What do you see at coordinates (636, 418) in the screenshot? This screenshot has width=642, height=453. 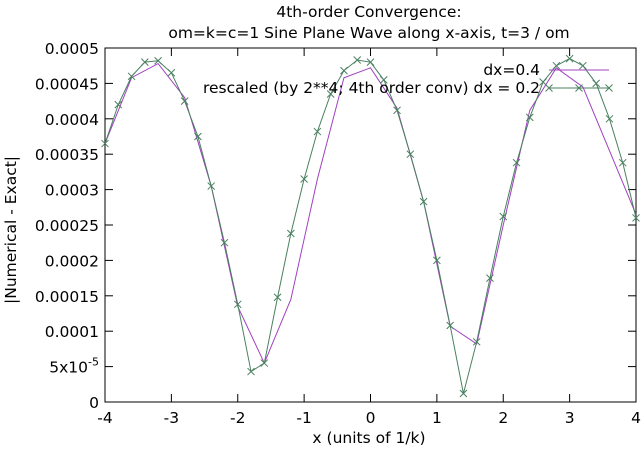 I see `x-tick-label: 4` at bounding box center [636, 418].